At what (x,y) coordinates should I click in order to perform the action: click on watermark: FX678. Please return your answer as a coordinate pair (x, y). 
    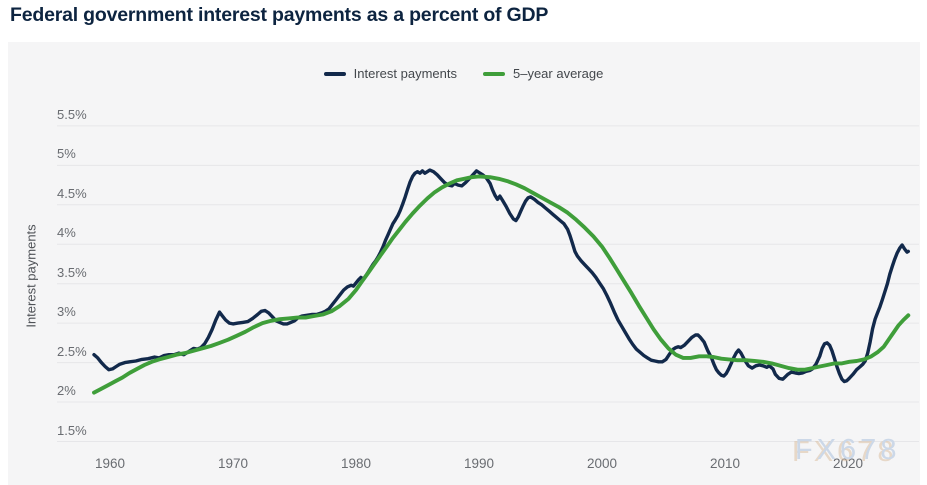
    Looking at the image, I should click on (848, 450).